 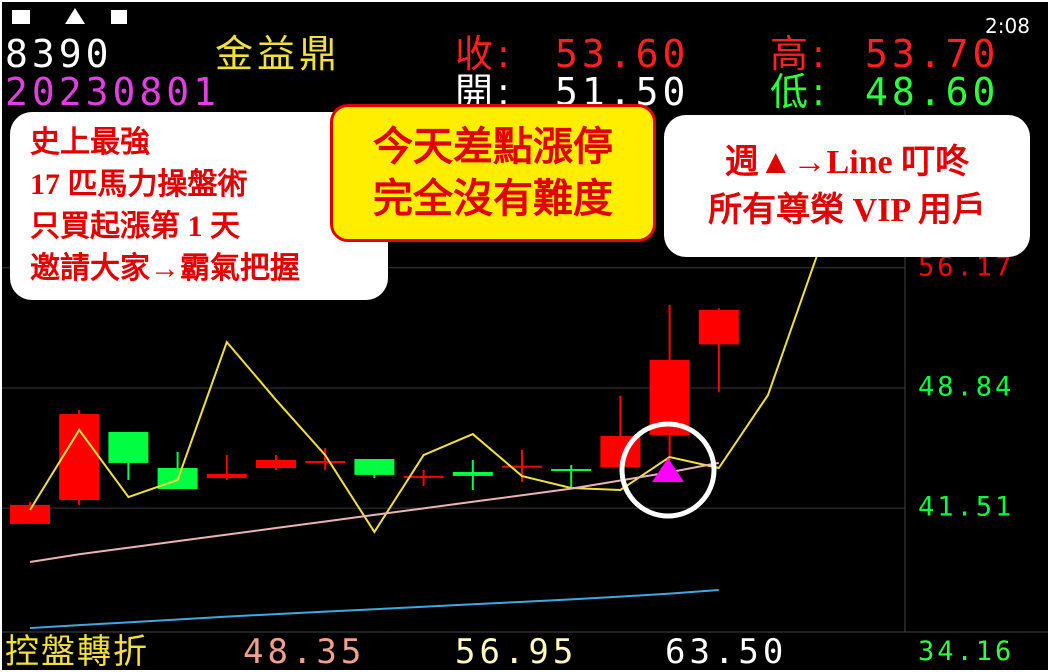 What do you see at coordinates (484, 54) in the screenshot?
I see `close-label: 收:` at bounding box center [484, 54].